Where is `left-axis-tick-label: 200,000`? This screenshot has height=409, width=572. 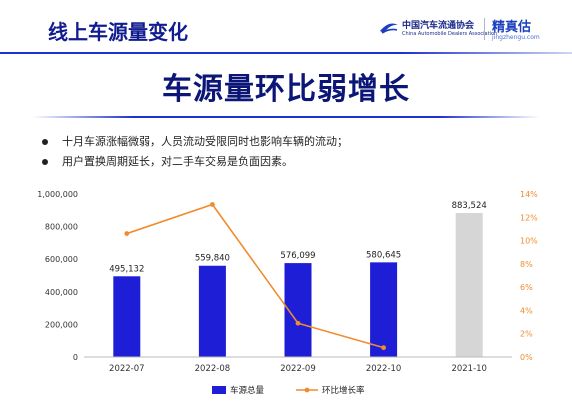 left-axis-tick-label: 200,000 is located at coordinates (61, 324).